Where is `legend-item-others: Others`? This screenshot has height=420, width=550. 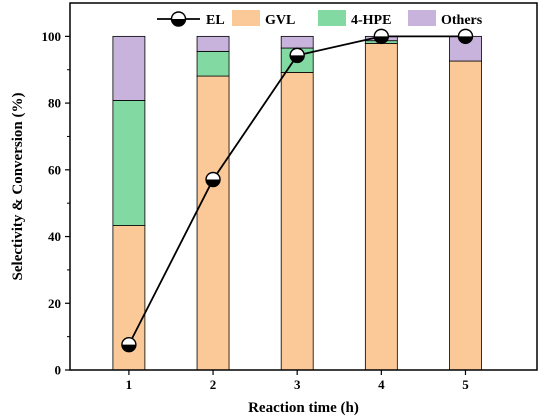
legend-item-others: Others is located at coordinates (445, 19).